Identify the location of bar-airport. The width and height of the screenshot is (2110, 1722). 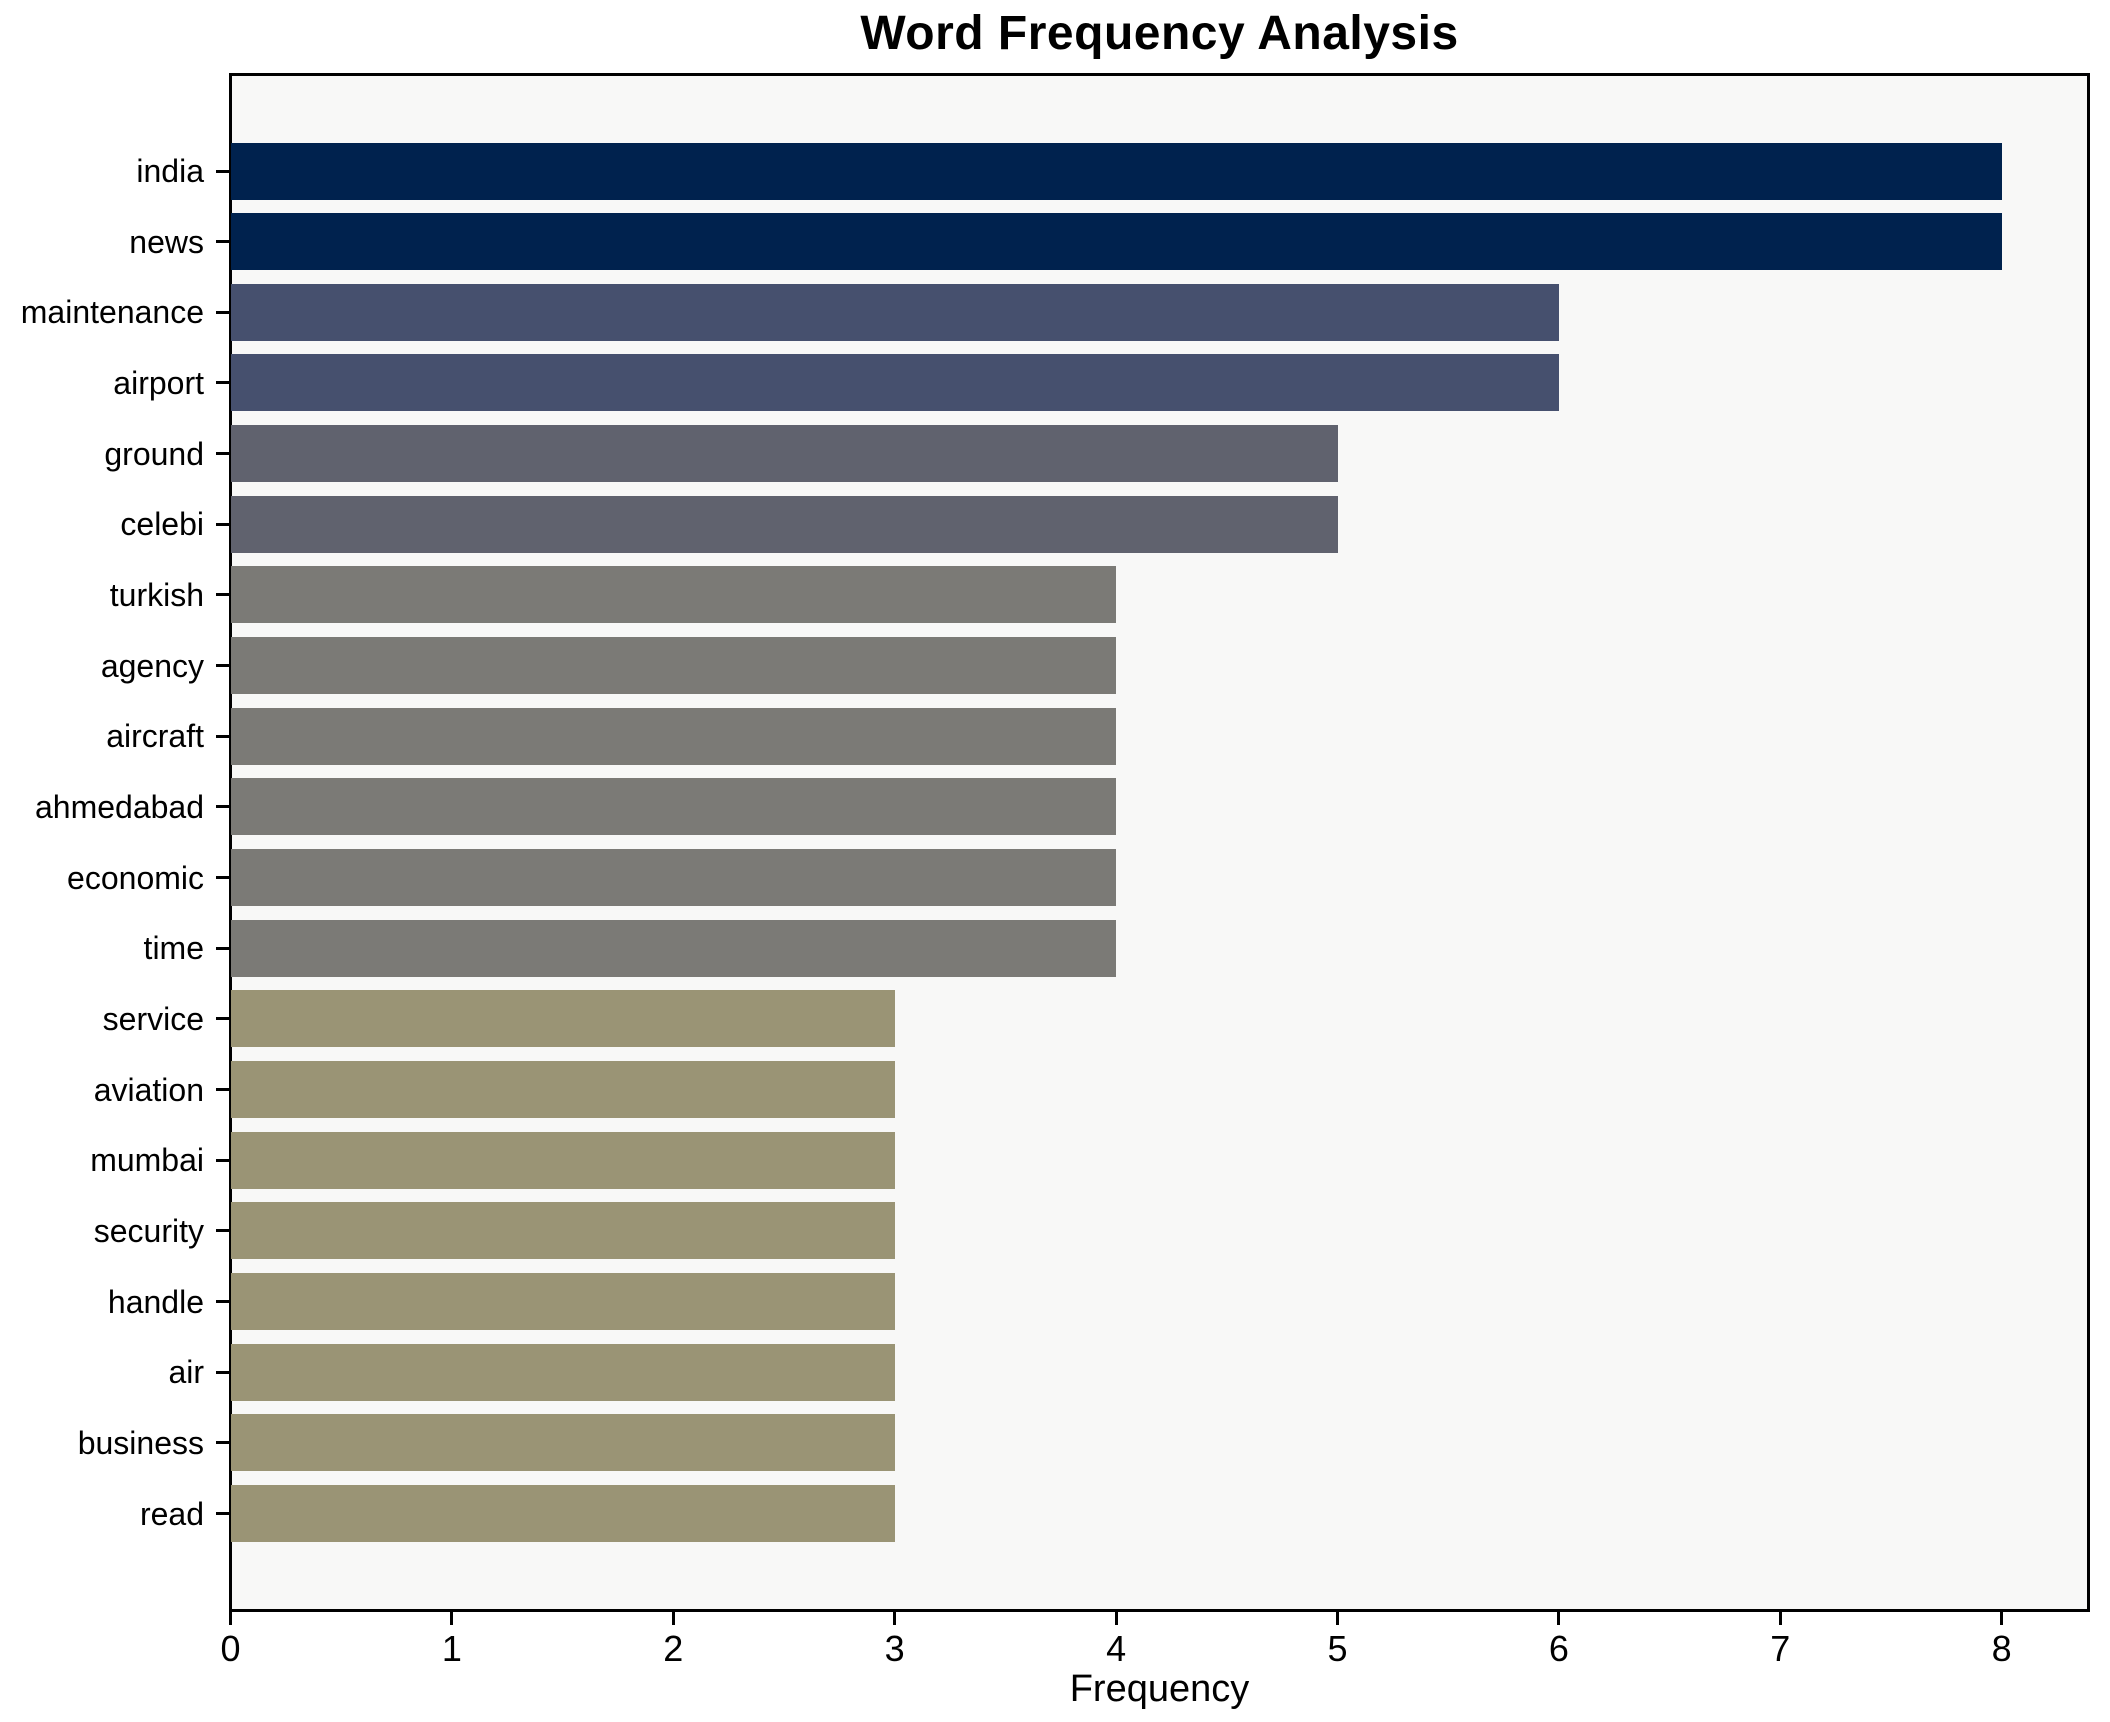
(894, 383).